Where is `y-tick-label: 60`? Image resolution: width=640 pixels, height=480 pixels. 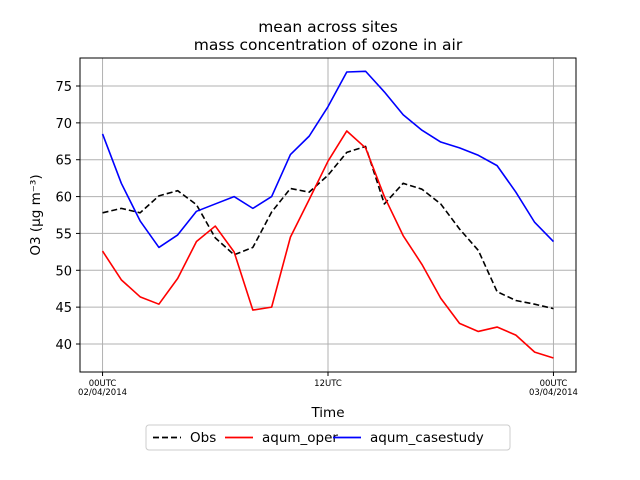 y-tick-label: 60 is located at coordinates (63, 198).